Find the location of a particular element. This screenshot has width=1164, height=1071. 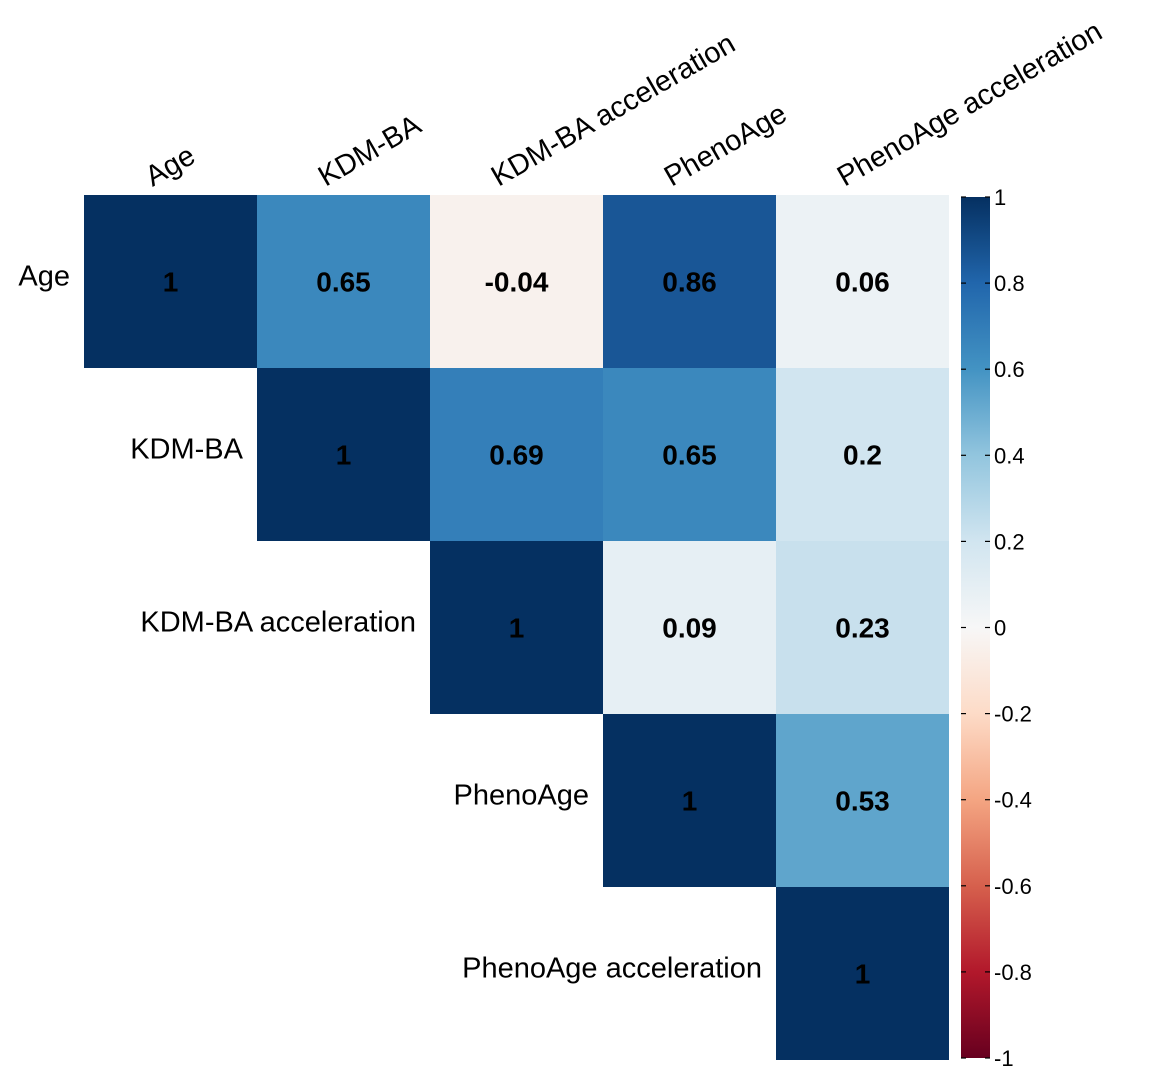

cell-kdm-ba-acceleration--phenoage-acceleration is located at coordinates (862, 627).